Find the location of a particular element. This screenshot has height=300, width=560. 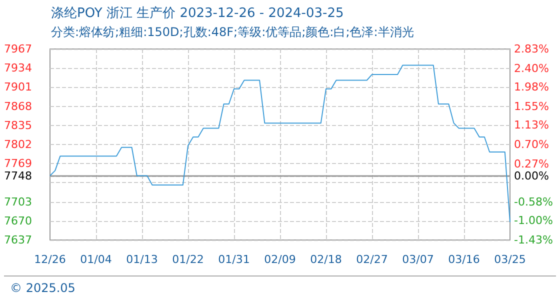

y-tick-label: 7835 is located at coordinates (18, 125).